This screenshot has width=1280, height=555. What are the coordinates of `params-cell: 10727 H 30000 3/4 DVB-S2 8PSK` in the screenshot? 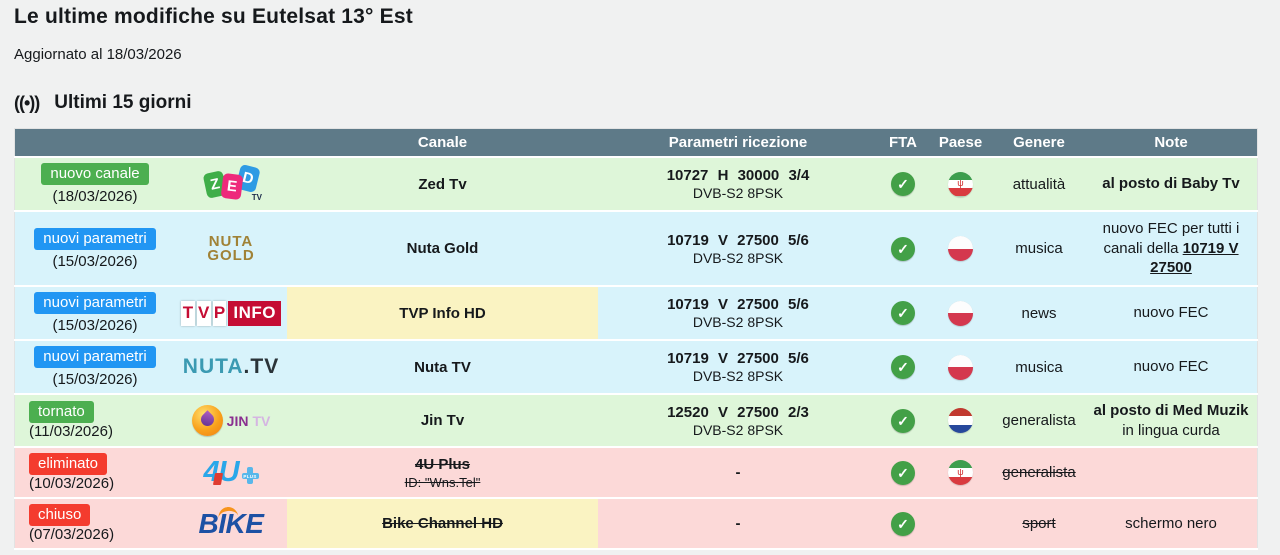 It's located at (738, 184).